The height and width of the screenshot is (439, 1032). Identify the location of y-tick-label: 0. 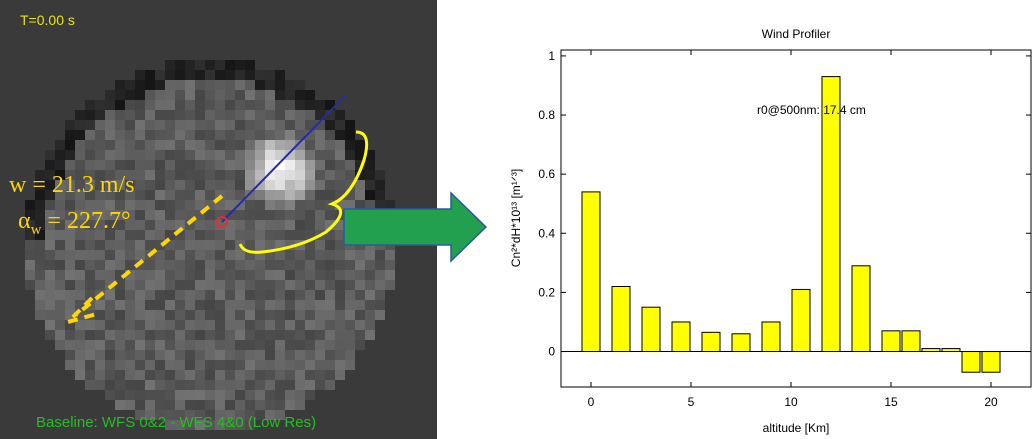
(551, 352).